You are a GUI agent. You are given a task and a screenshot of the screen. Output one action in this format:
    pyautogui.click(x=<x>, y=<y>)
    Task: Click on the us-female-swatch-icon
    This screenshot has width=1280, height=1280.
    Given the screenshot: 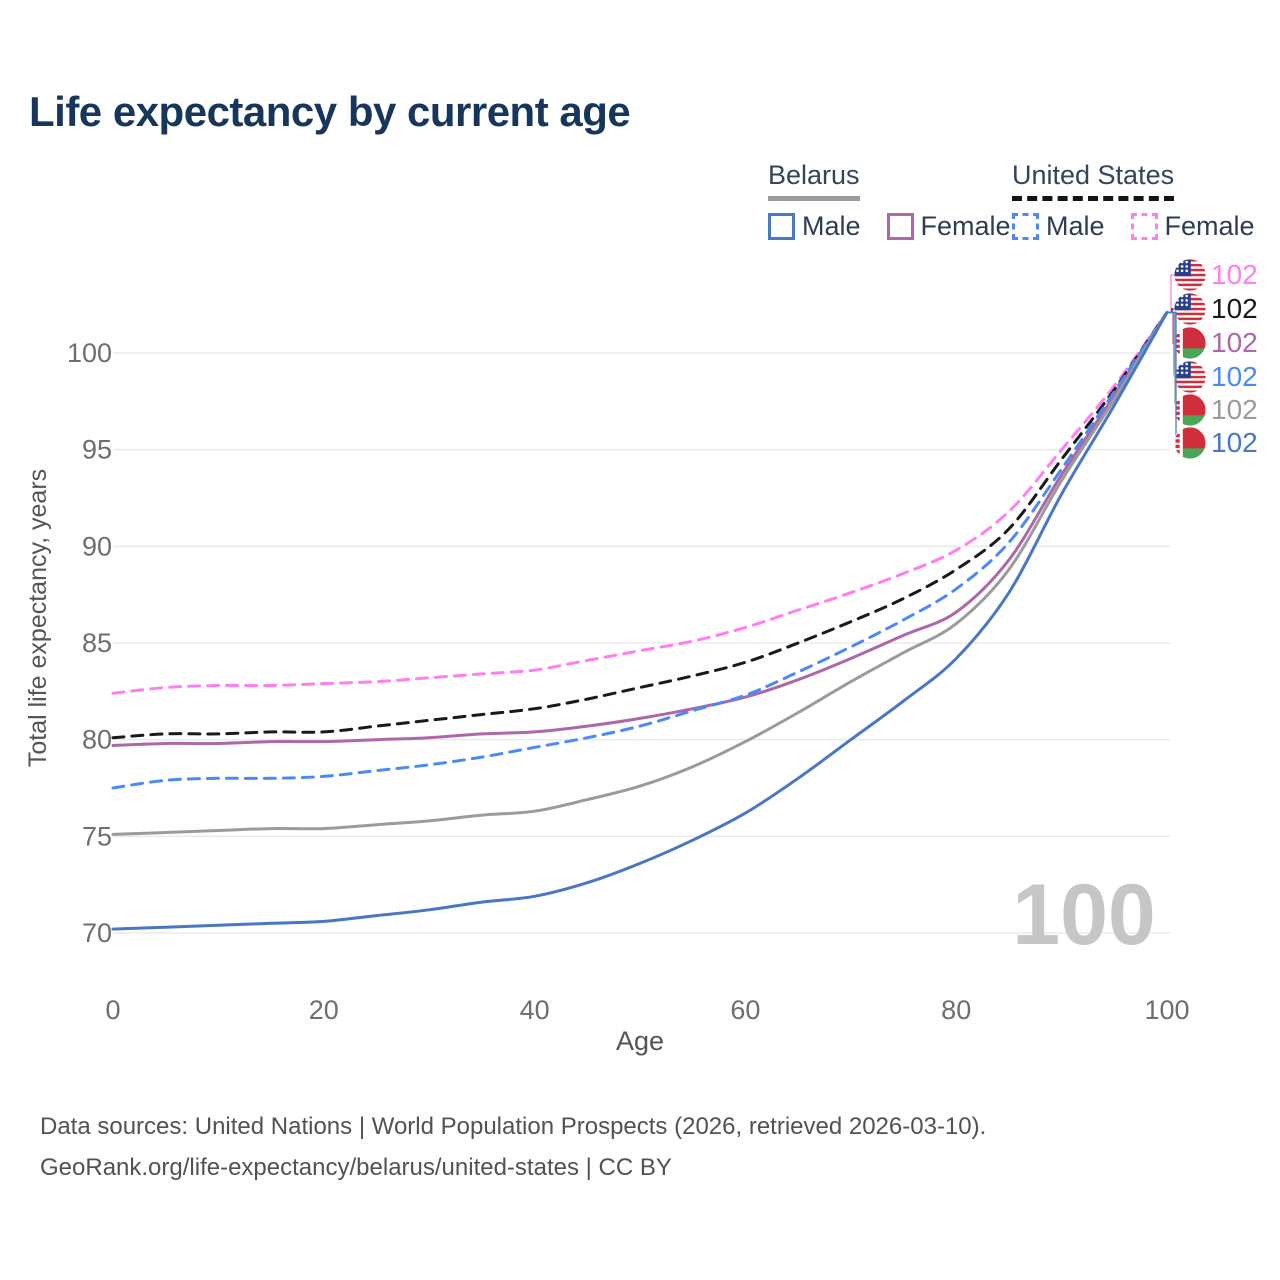 What is the action you would take?
    pyautogui.click(x=1144, y=226)
    